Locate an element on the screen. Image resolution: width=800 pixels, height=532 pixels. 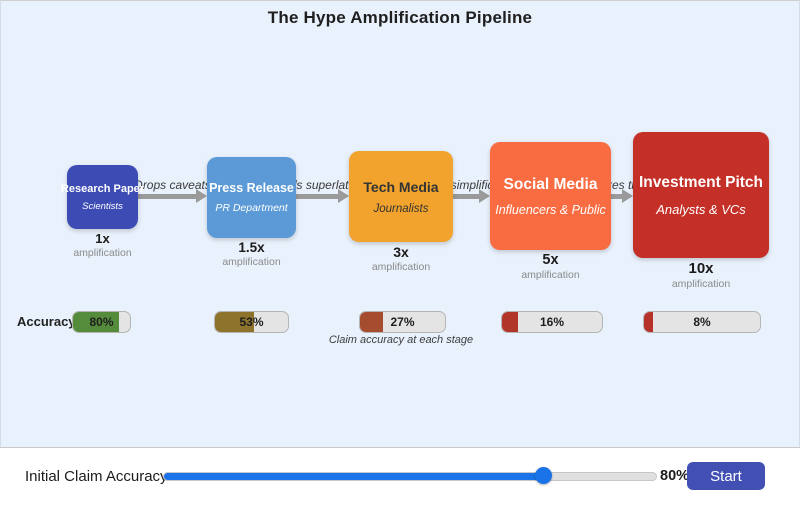
accuracy-bar: 16% is located at coordinates (552, 322).